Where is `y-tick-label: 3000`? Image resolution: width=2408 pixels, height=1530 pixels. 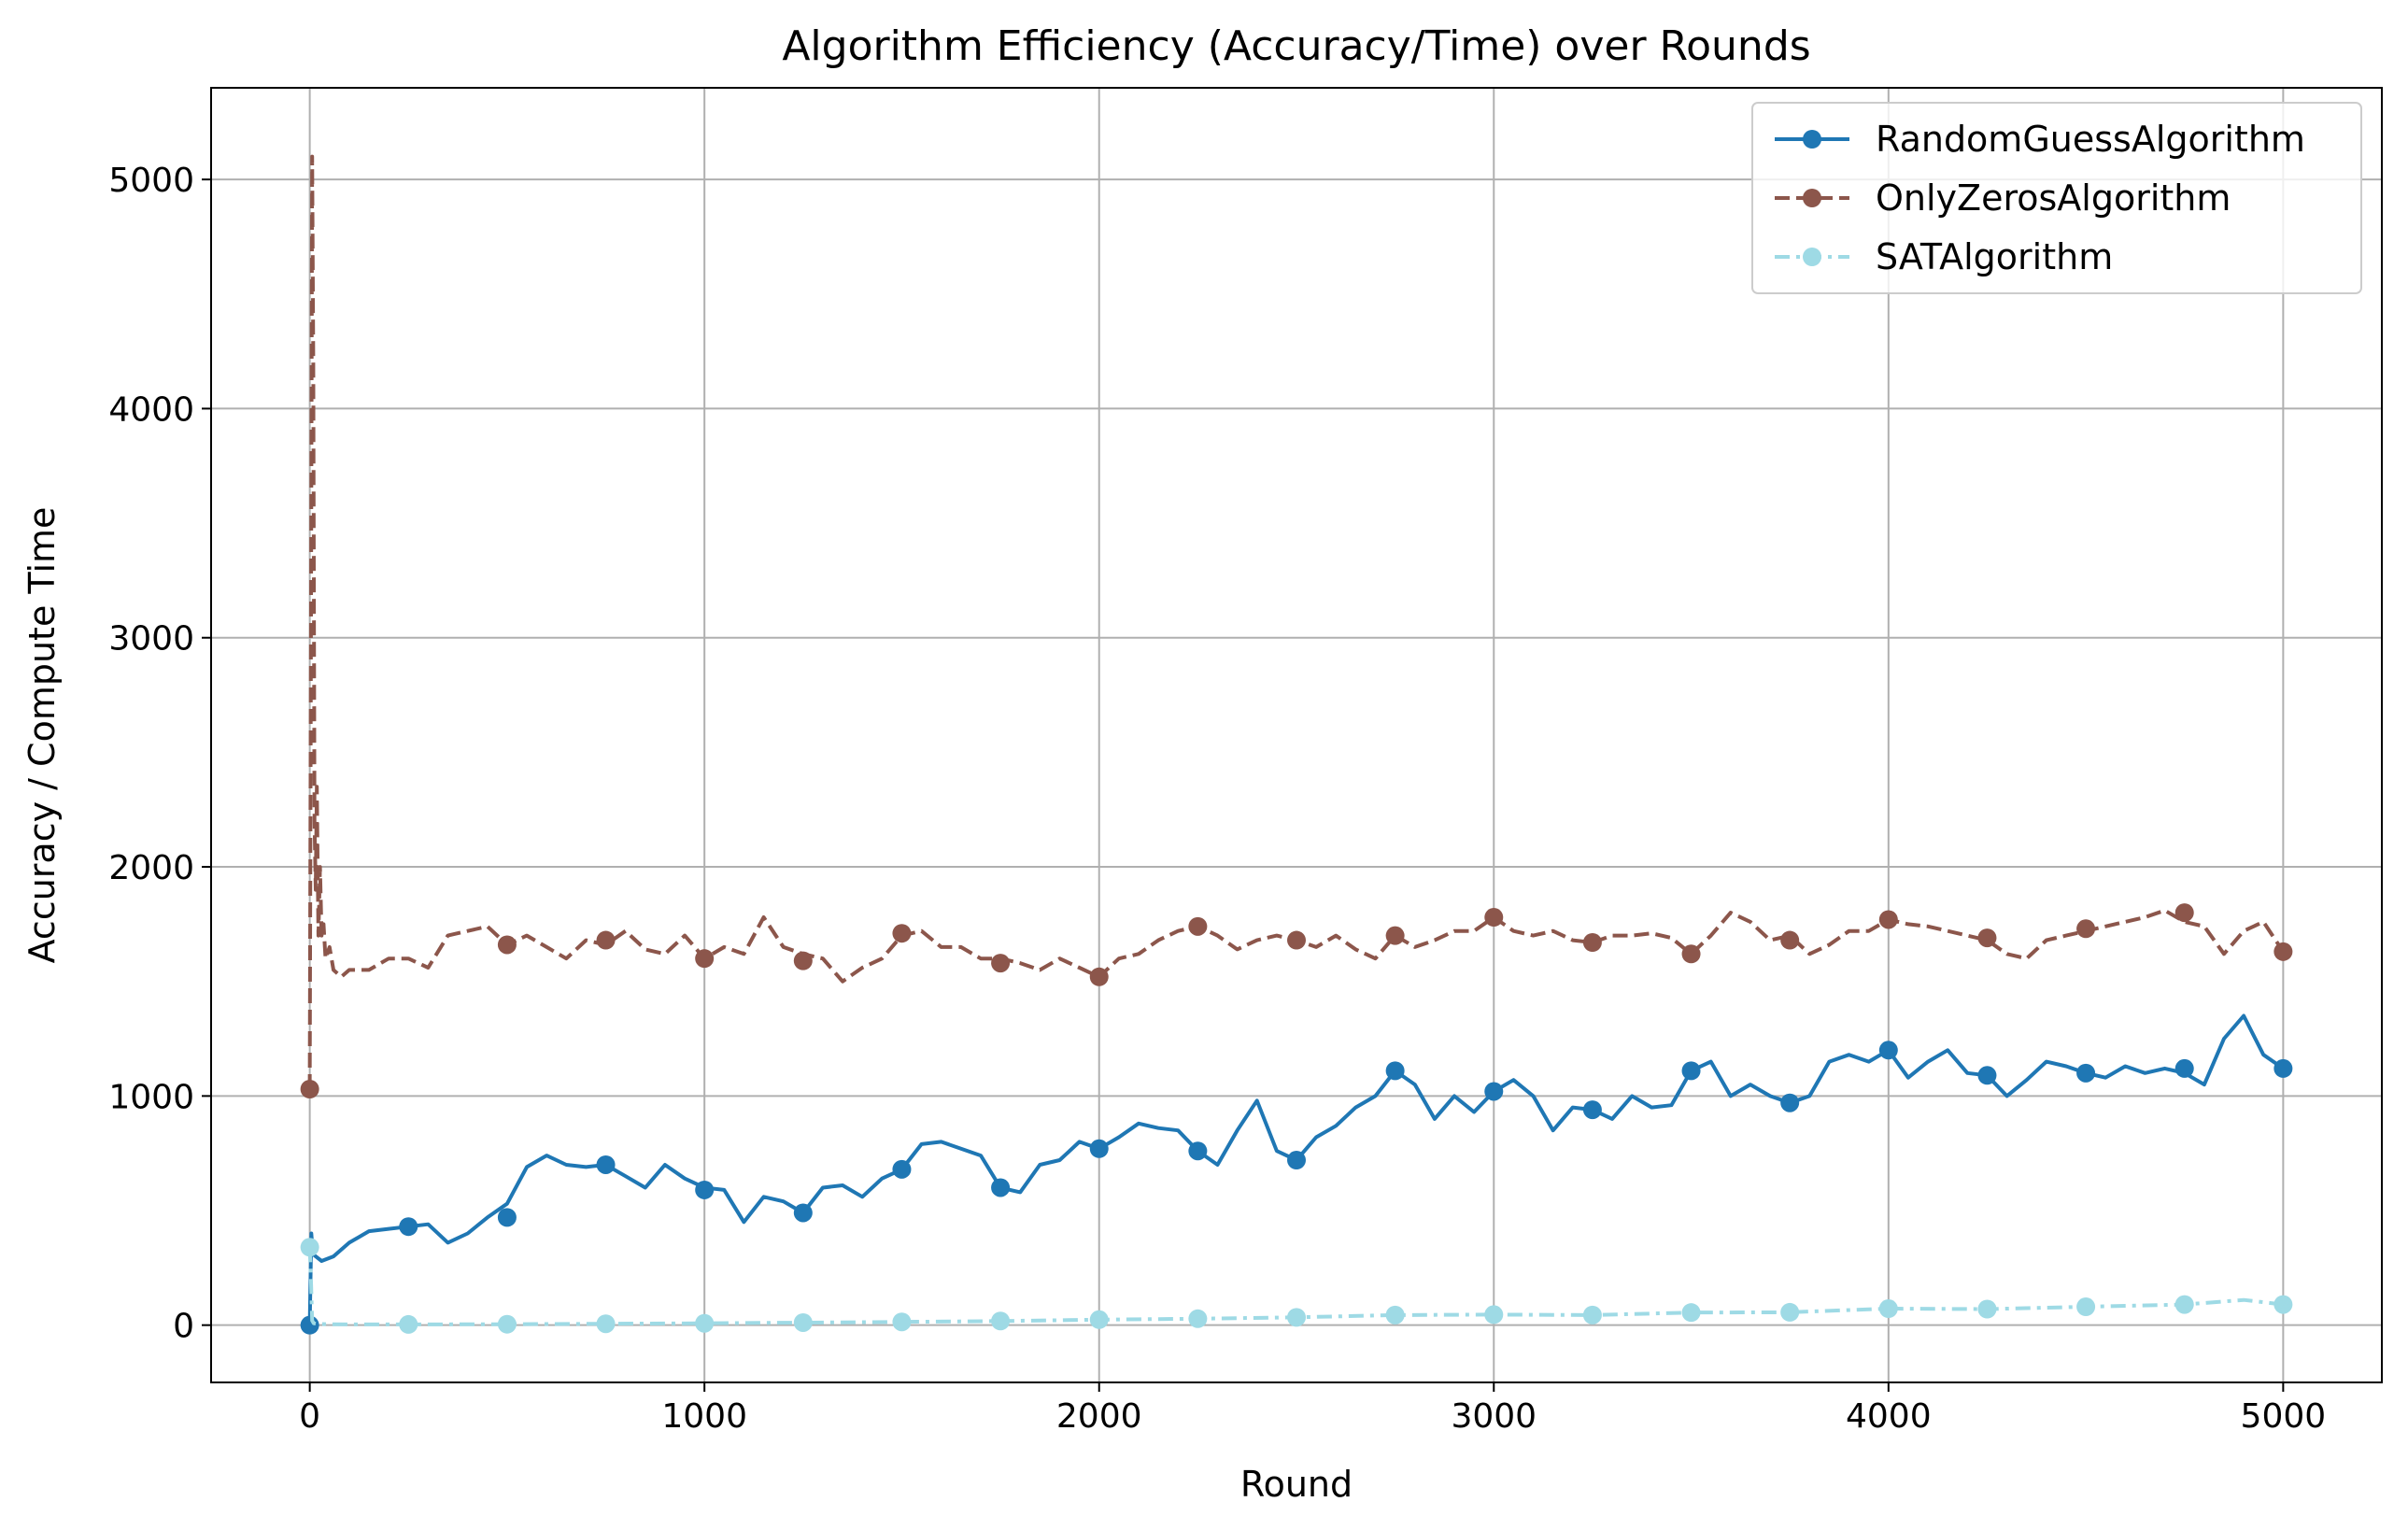
y-tick-label: 3000 is located at coordinates (151, 639).